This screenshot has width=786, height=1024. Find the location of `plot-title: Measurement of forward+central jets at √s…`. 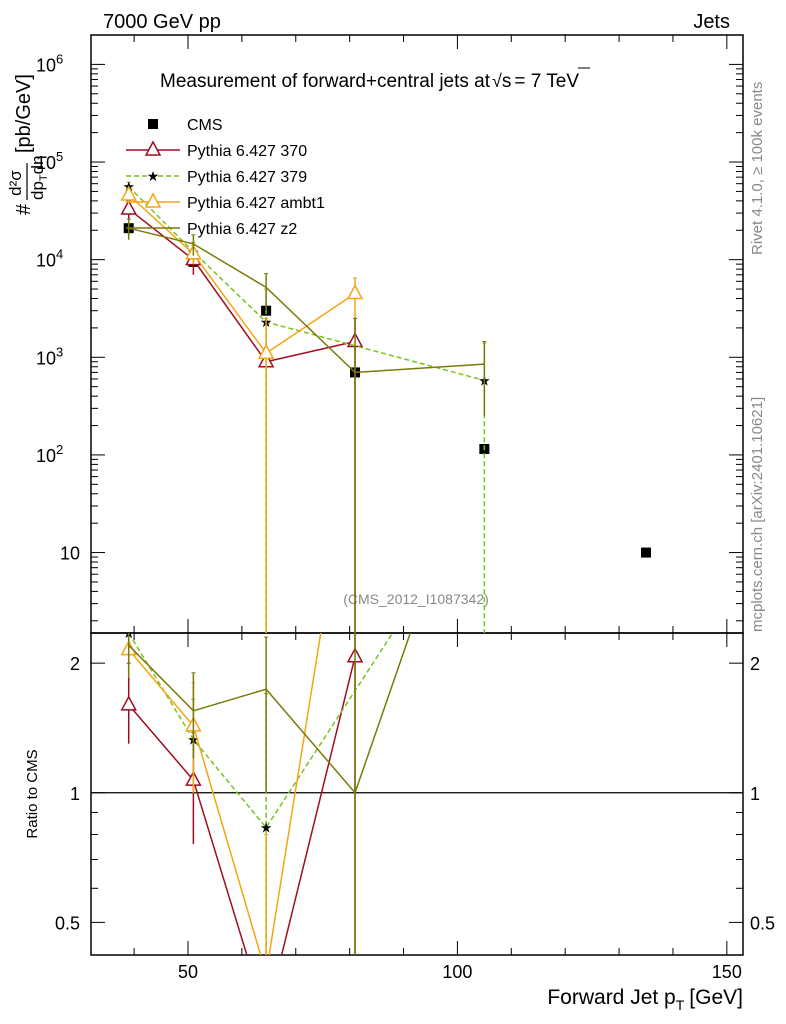

plot-title: Measurement of forward+central jets at √s… is located at coordinates (369, 81).